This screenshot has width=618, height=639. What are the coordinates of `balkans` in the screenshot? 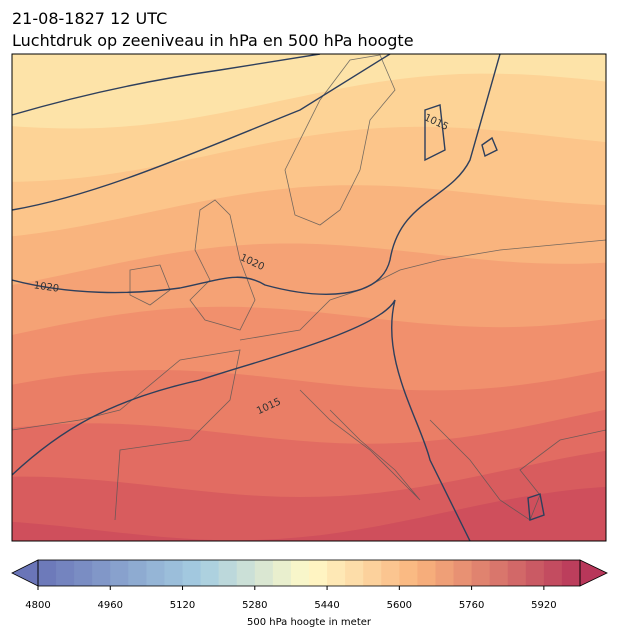 It's located at (517, 470).